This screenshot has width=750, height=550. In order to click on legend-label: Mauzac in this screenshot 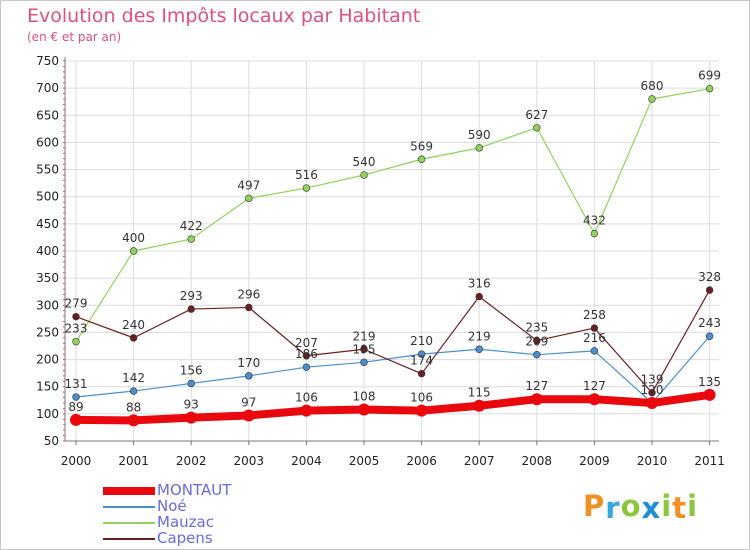, I will do `click(185, 522)`.